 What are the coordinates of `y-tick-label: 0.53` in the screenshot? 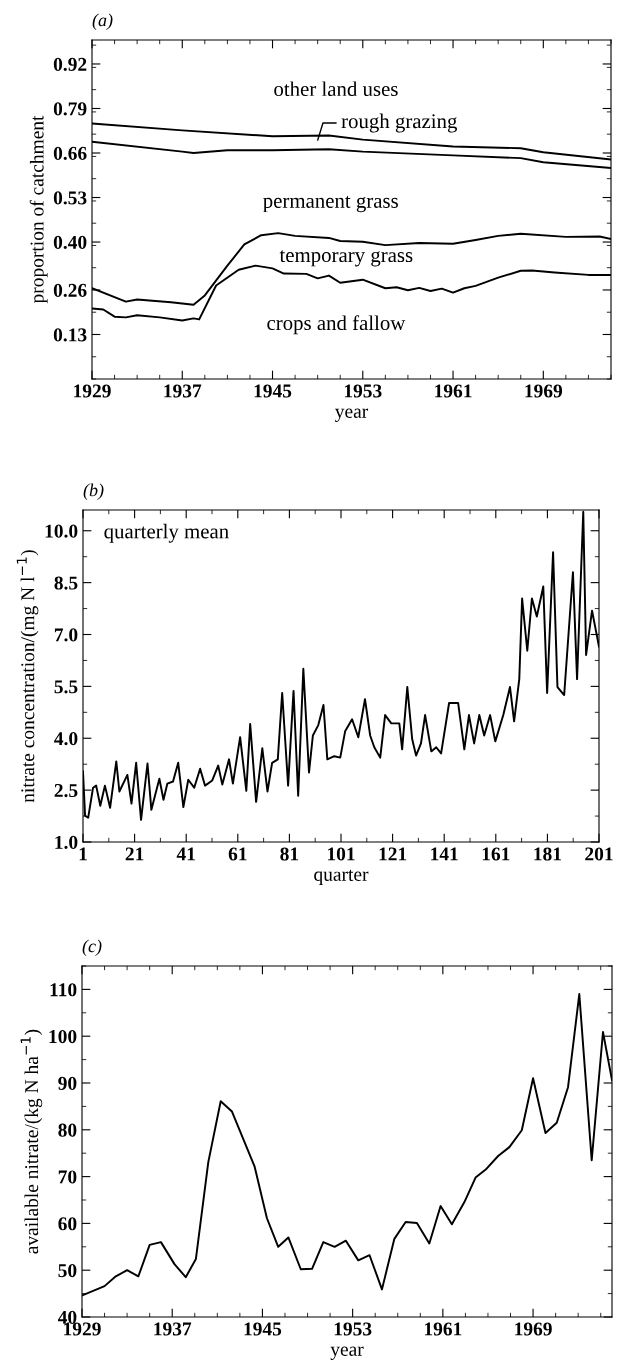 It's located at (70, 198).